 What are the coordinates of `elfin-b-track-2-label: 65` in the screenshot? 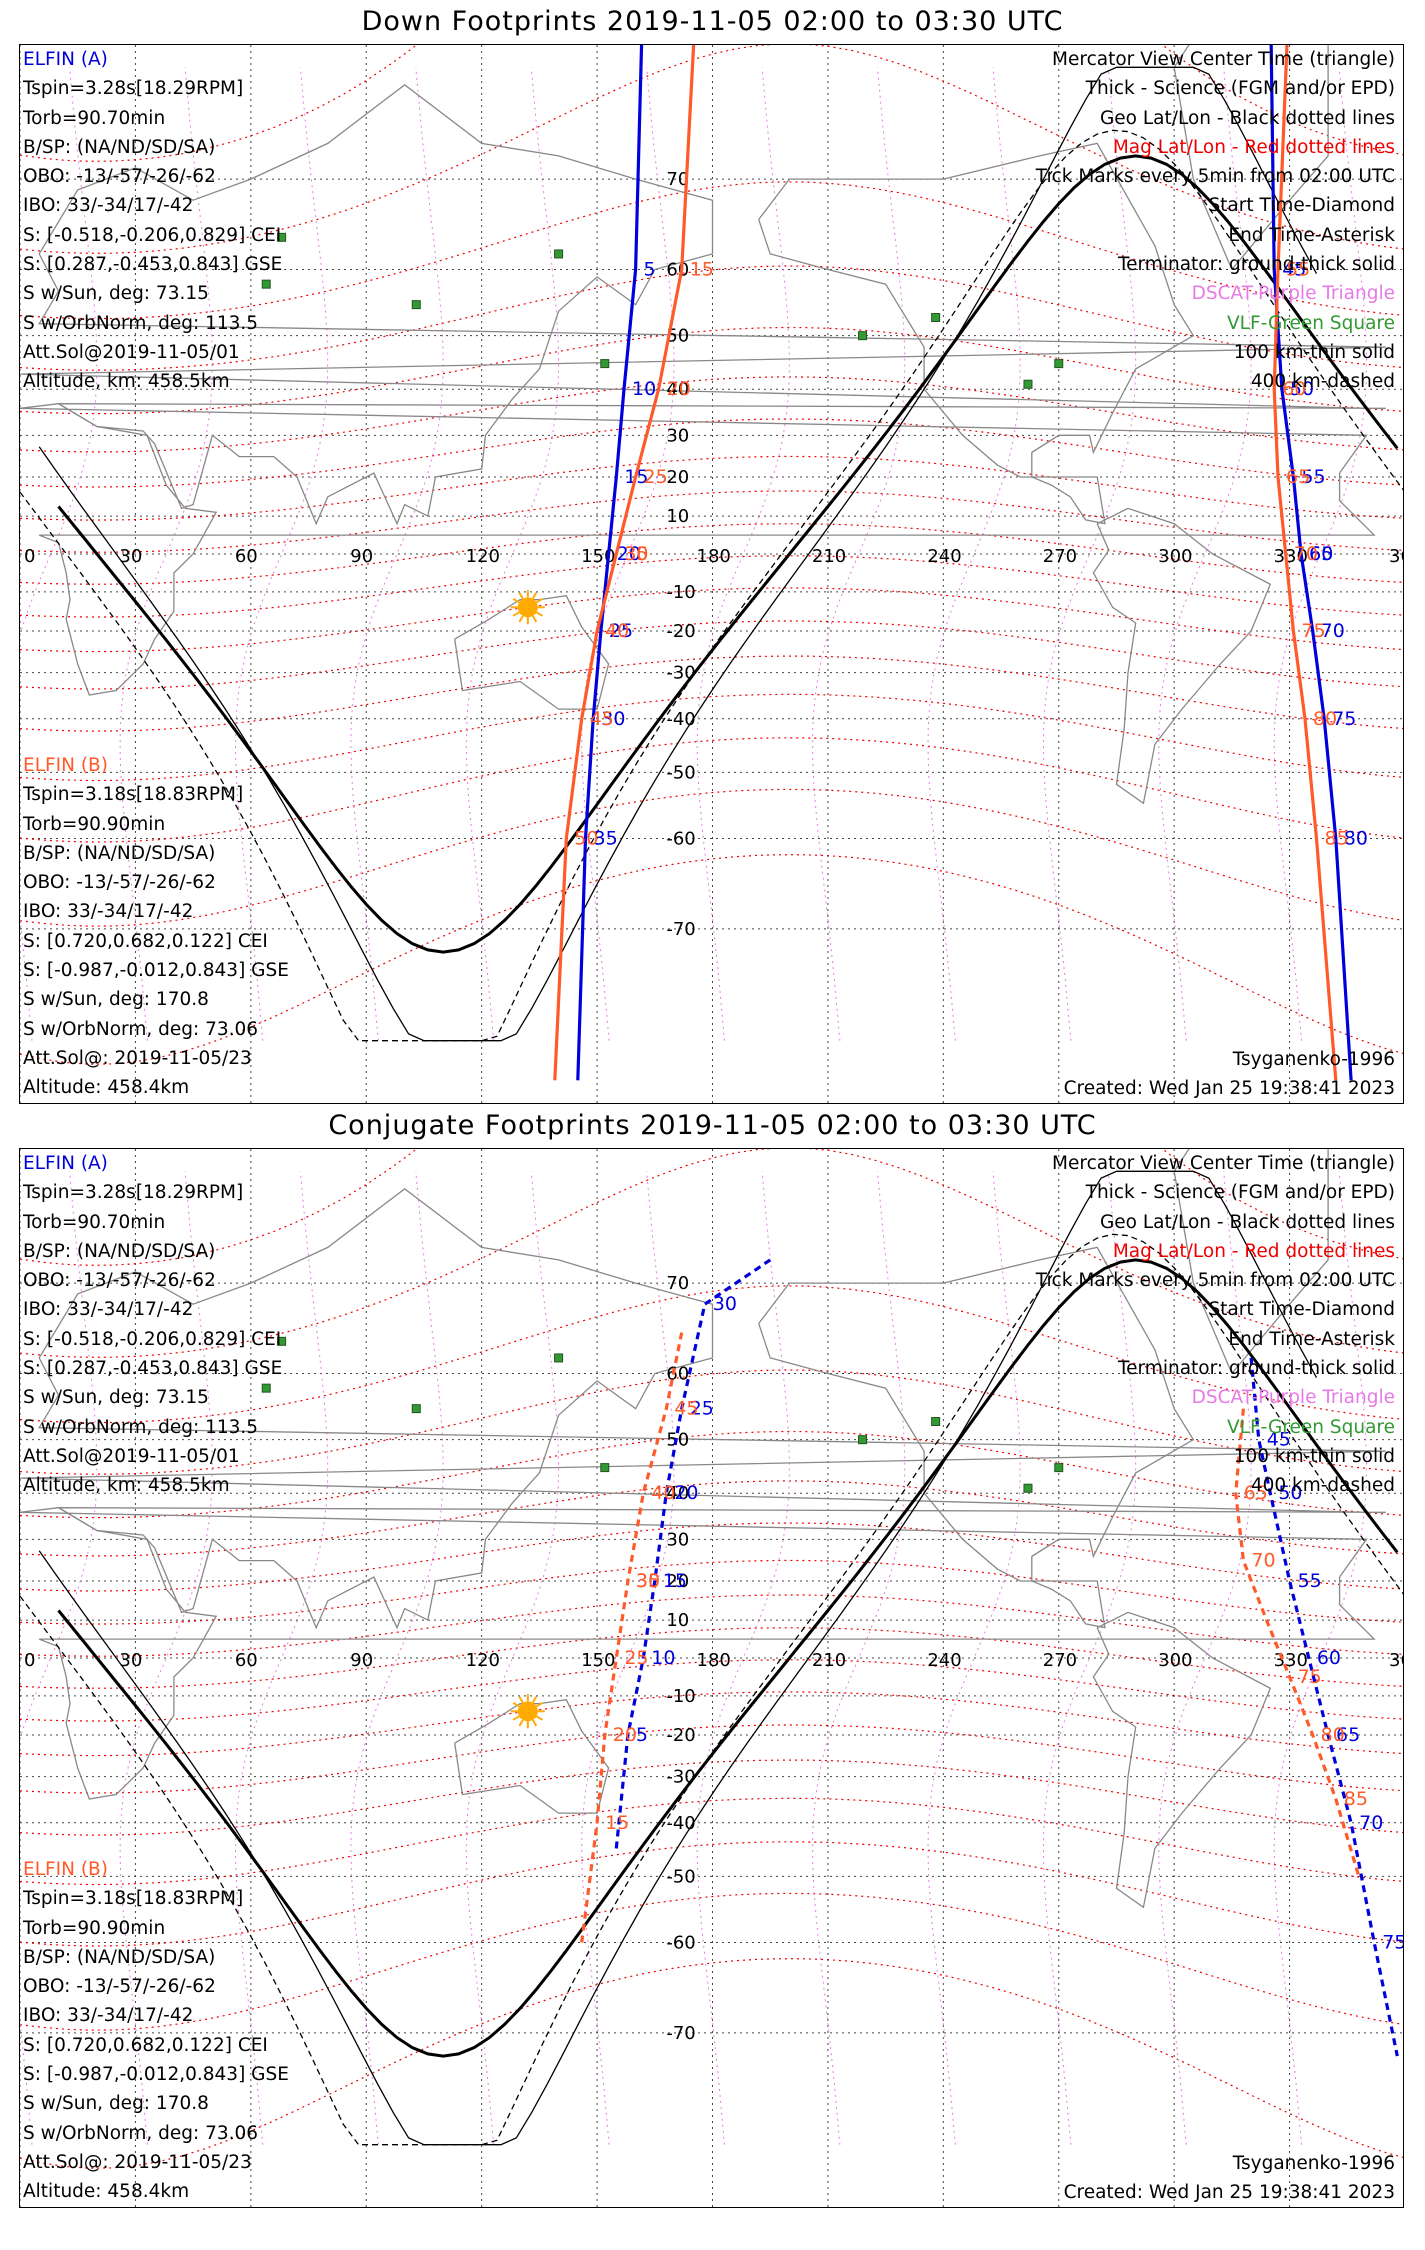 It's located at (1298, 477).